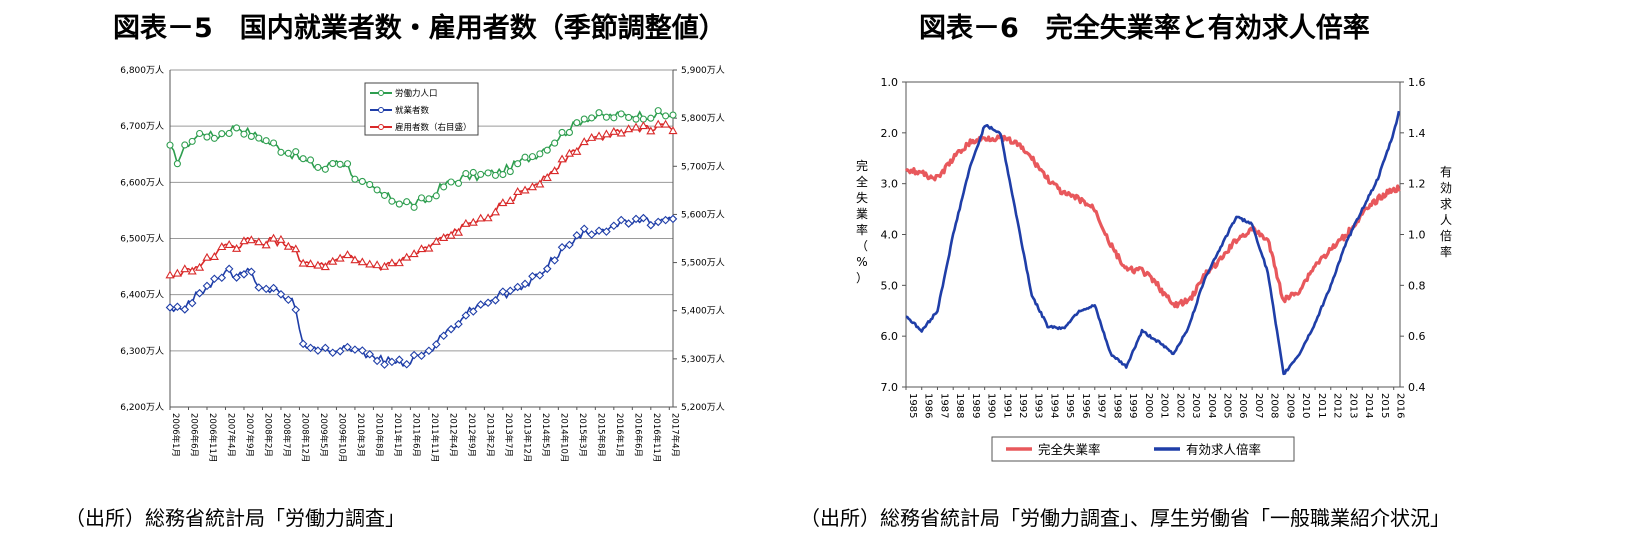  I want to click on x-tick-label: 1986, so click(928, 405).